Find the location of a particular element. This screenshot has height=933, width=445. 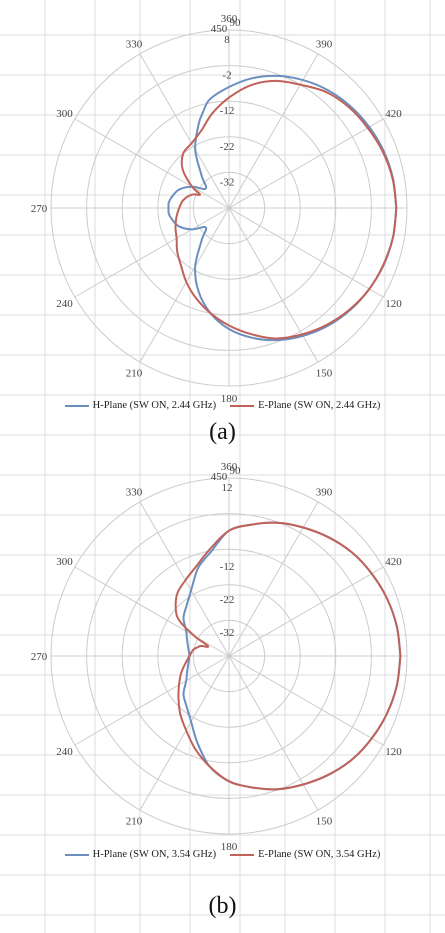

legend-swatch-h-plane-b is located at coordinates (76, 854).